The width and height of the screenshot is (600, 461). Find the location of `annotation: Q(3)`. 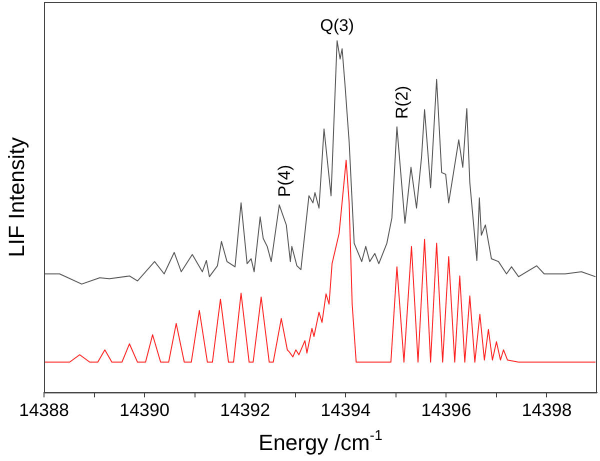

annotation: Q(3) is located at coordinates (337, 25).